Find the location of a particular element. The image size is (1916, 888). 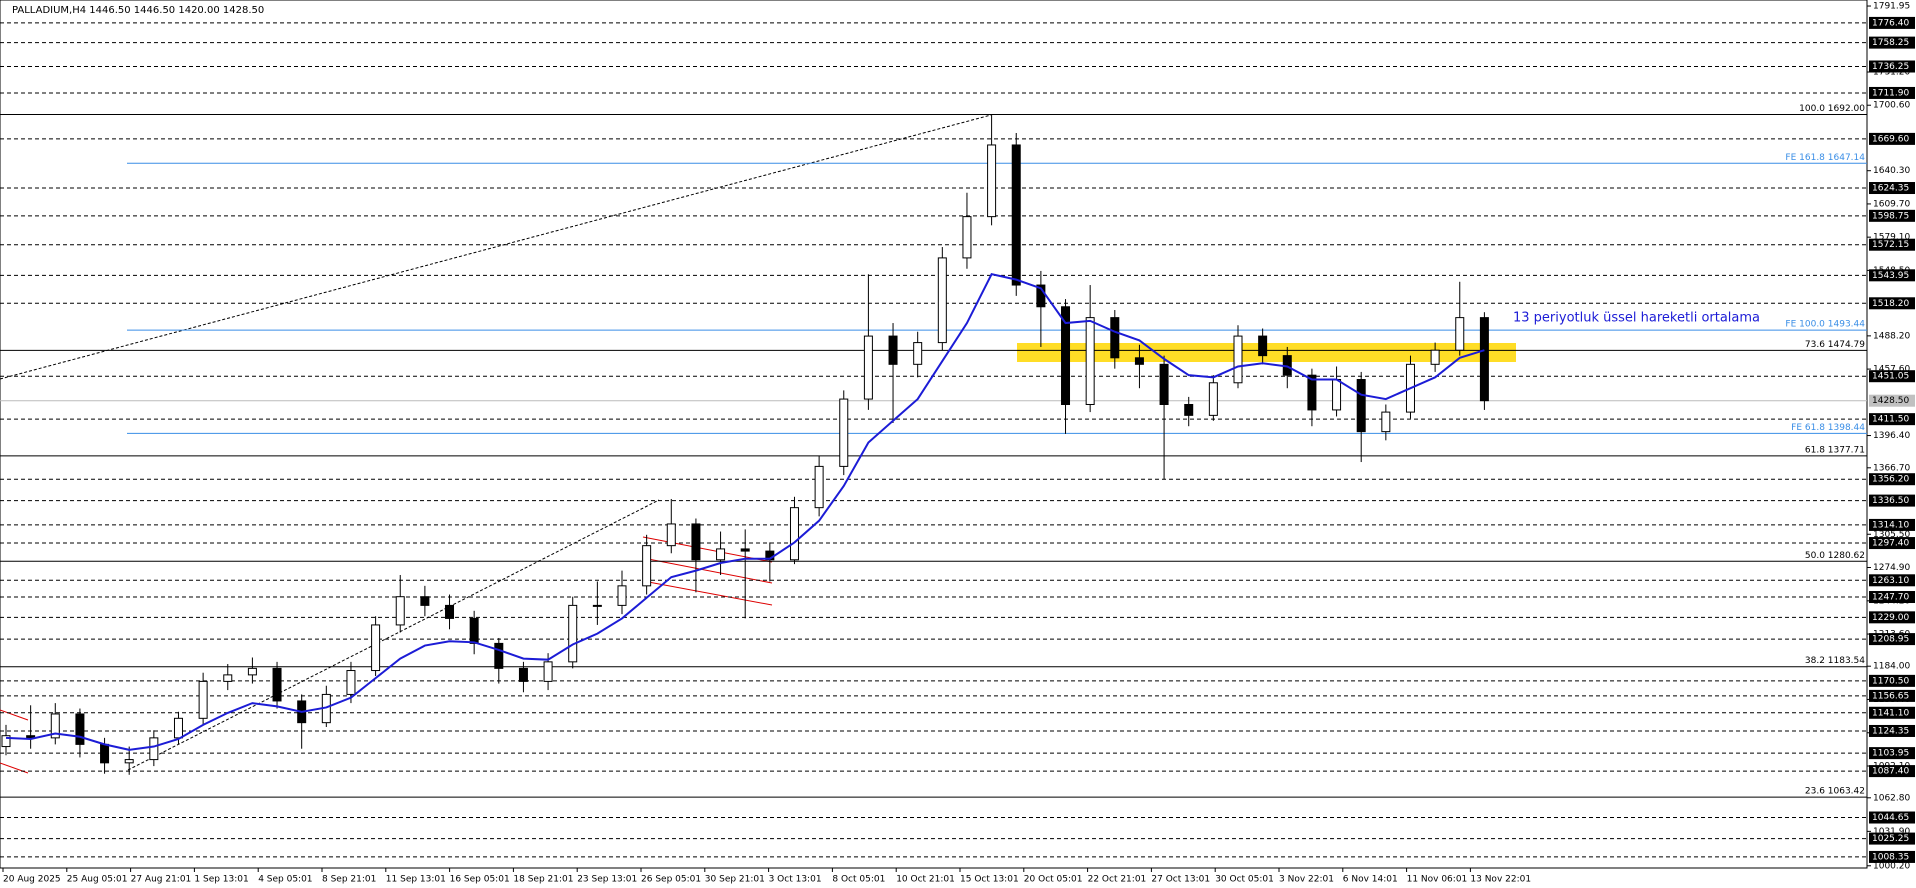

annotation: 13 periyotluk üssel hareketli ortalama is located at coordinates (1636, 318).